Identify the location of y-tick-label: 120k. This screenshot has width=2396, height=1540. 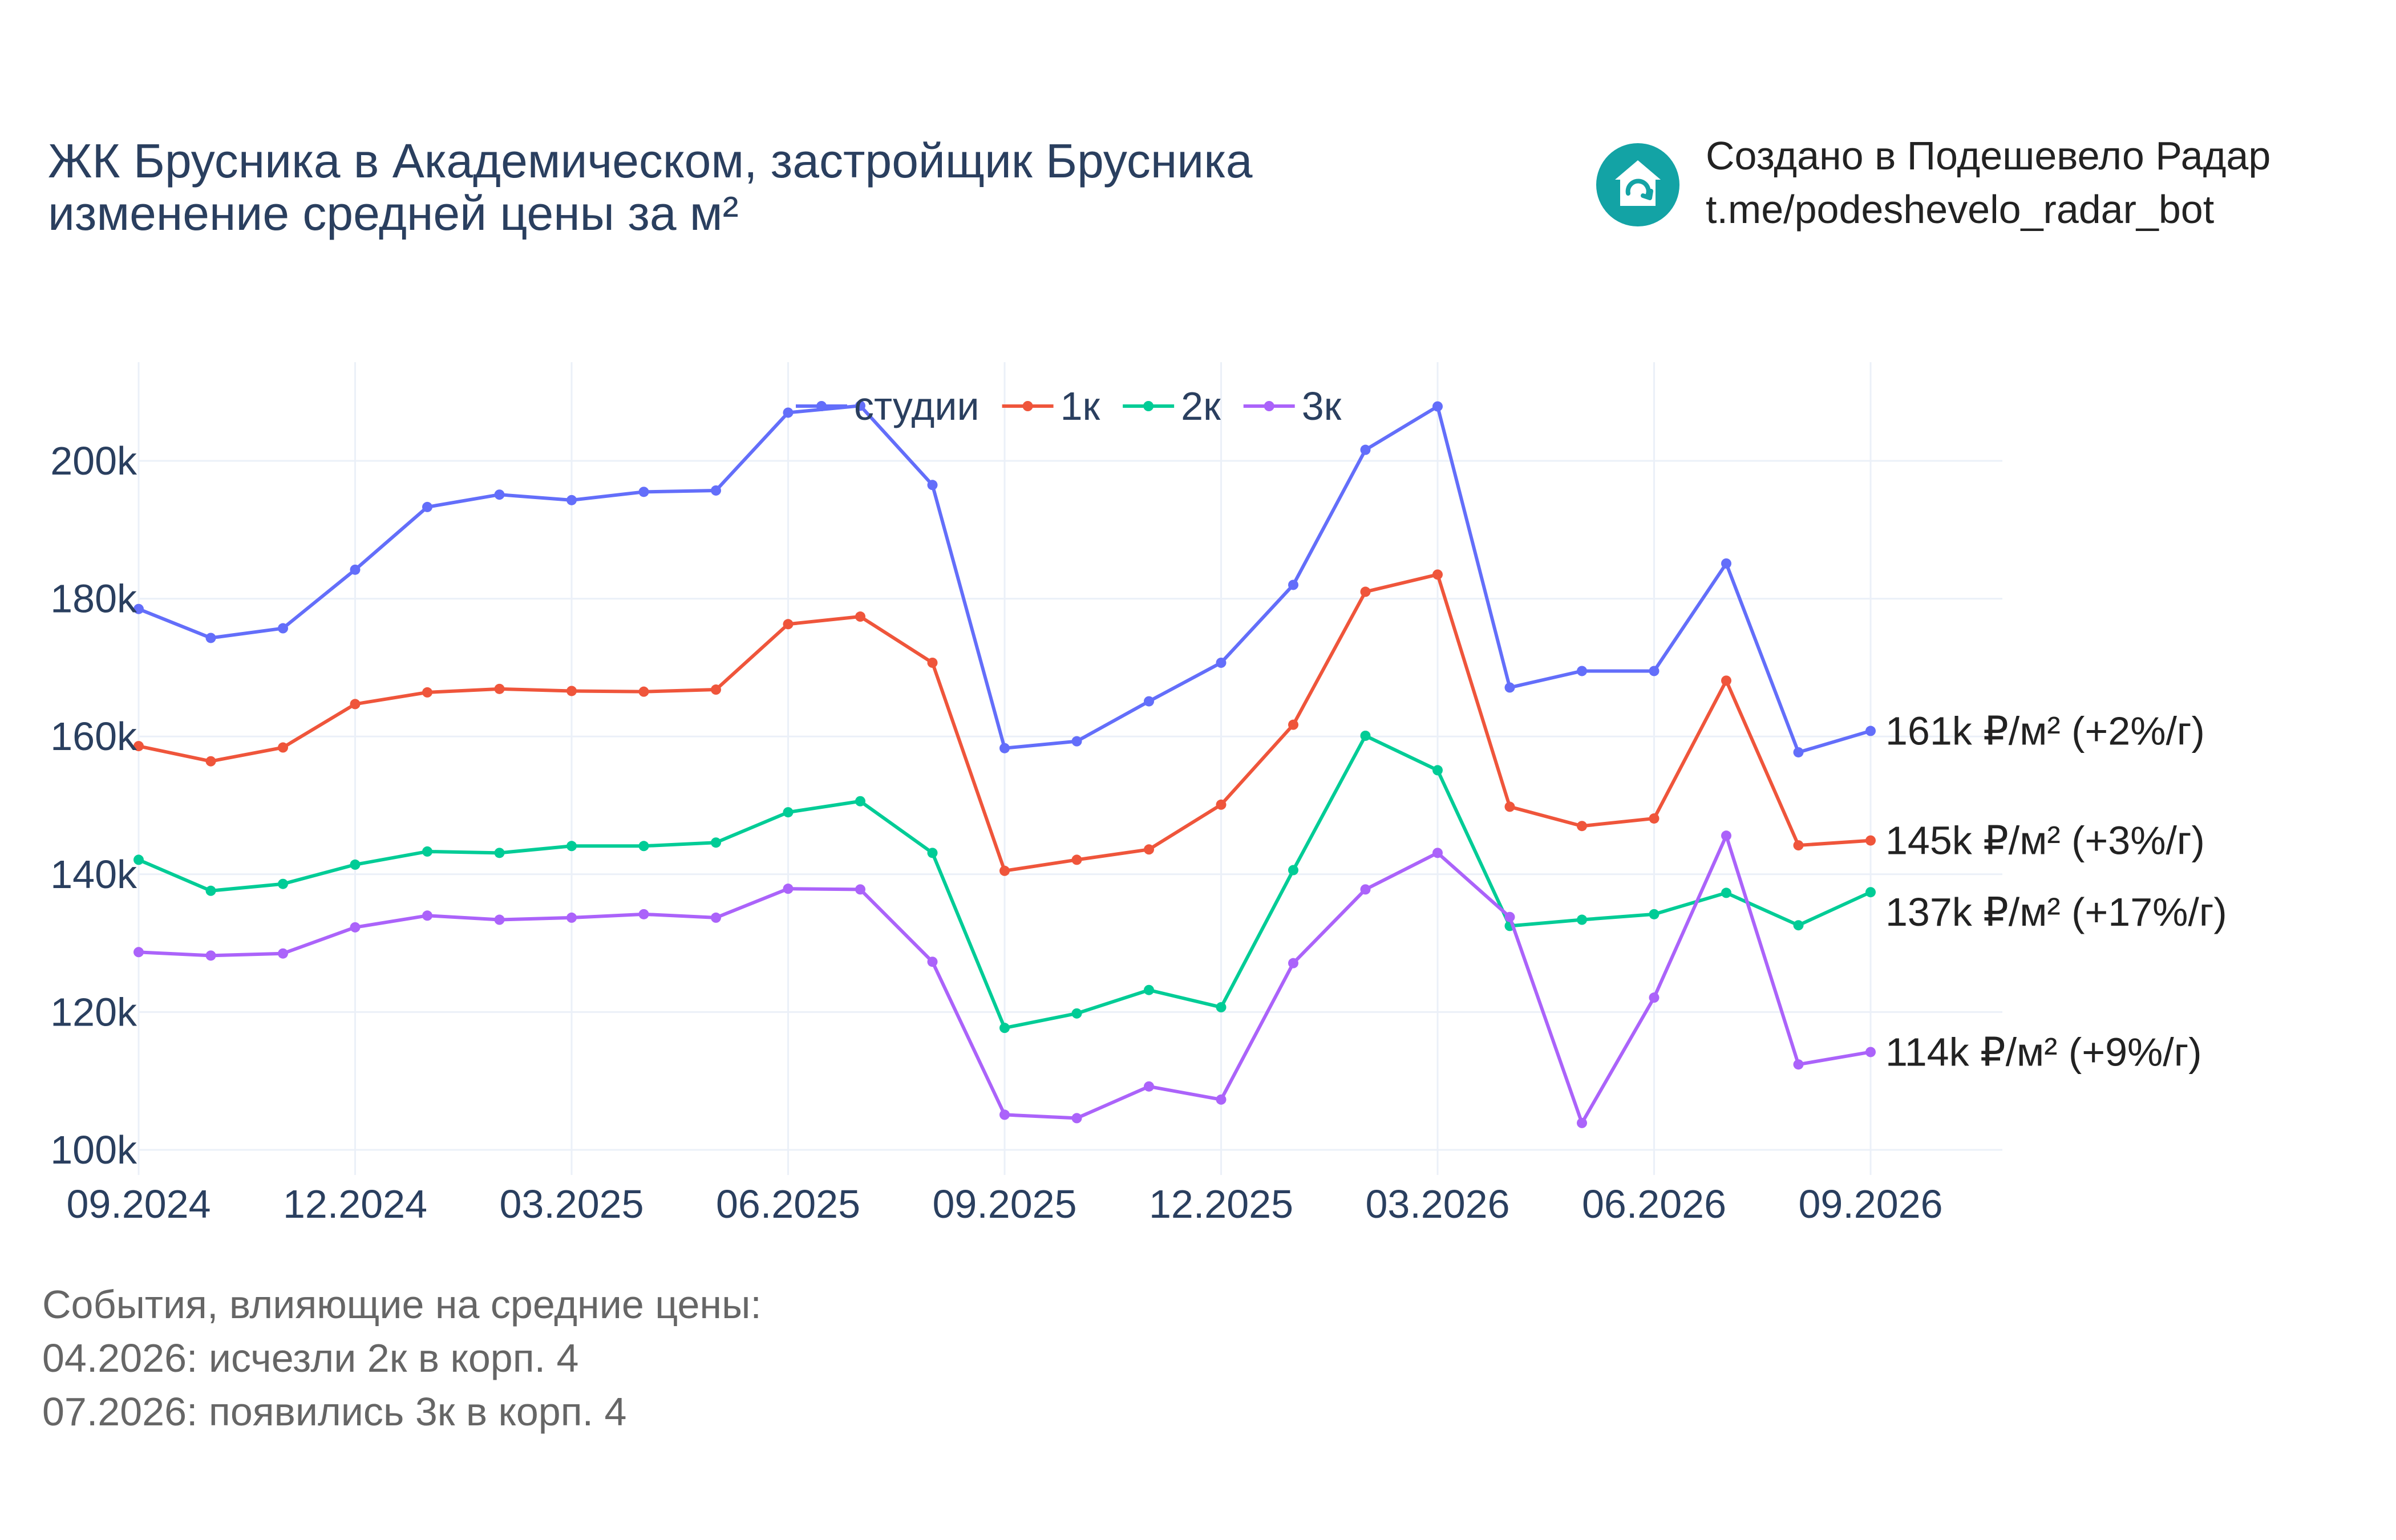
(93, 1012).